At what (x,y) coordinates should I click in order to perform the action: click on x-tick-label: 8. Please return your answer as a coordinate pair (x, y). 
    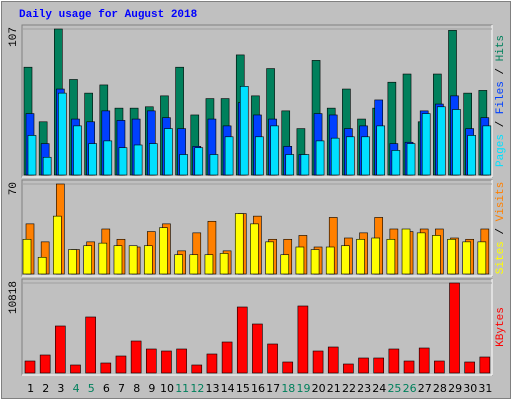
    Looking at the image, I should click on (136, 388).